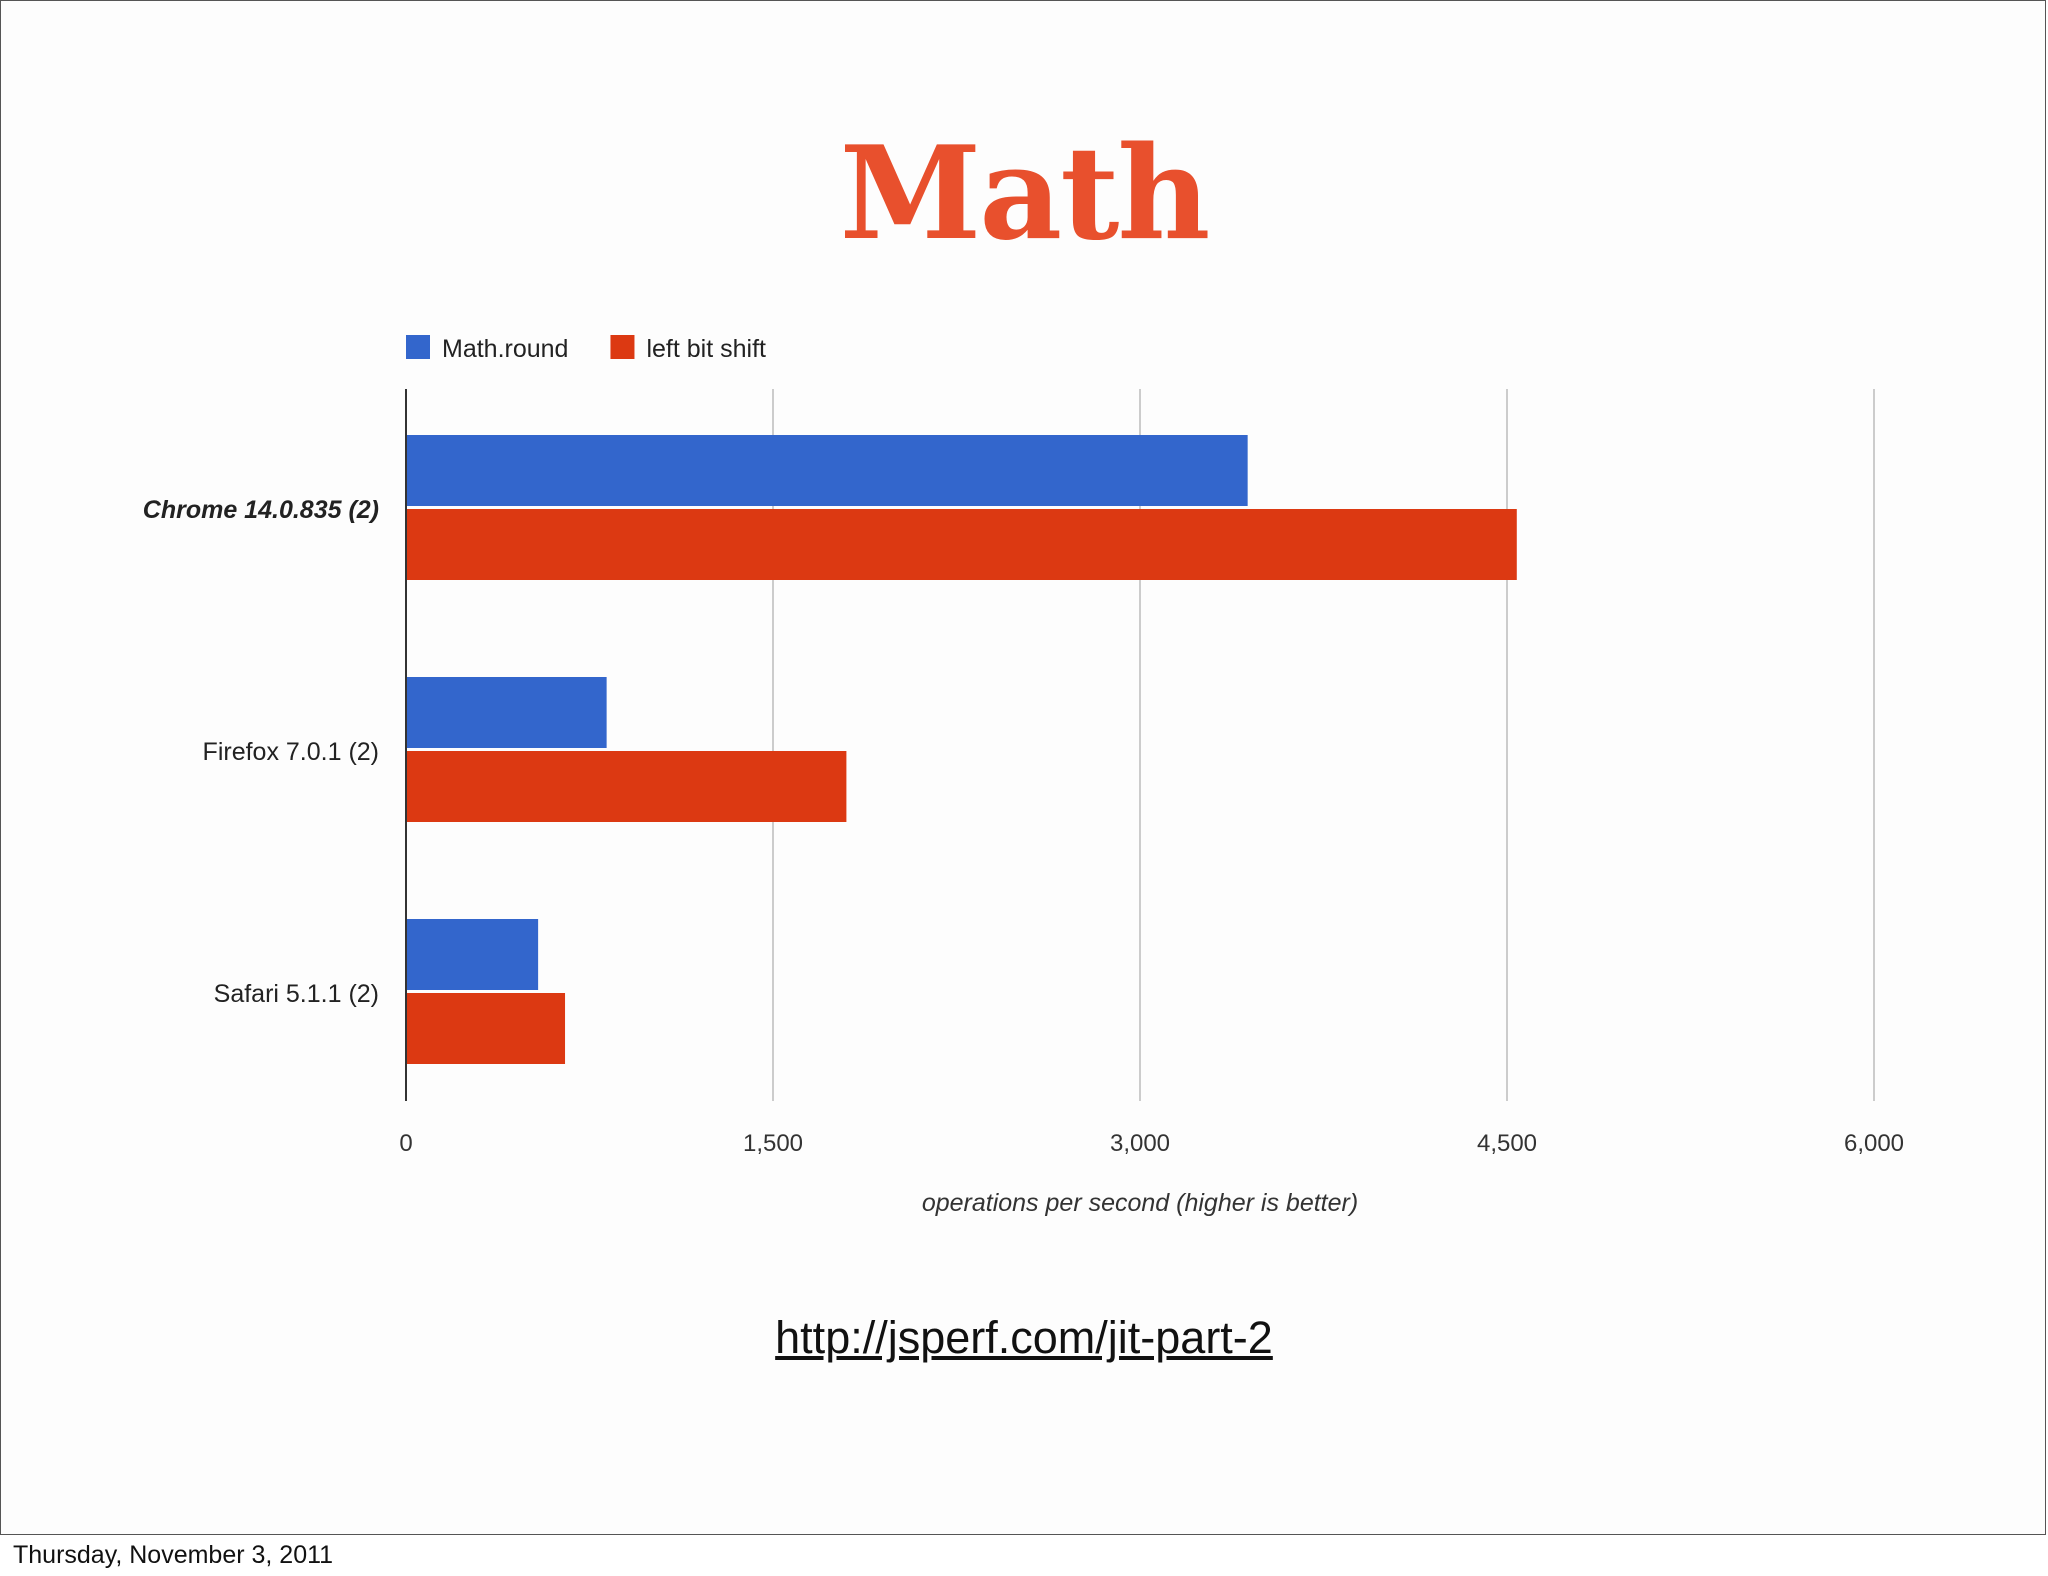 This screenshot has height=1576, width=2048. I want to click on category-label: Safari 5.1.1 (2), so click(296, 994).